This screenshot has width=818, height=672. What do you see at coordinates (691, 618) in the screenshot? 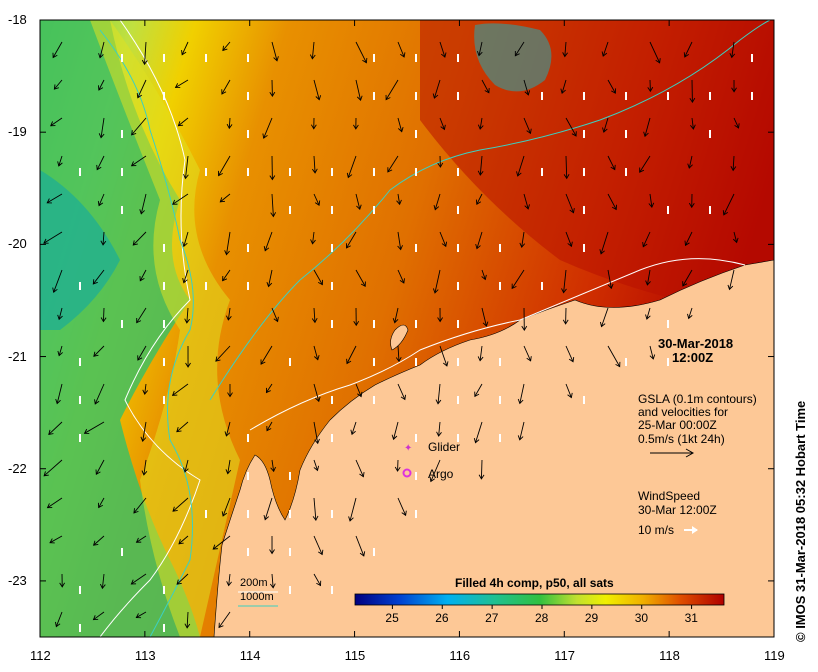
I see `colorbar-tick-label: 31` at bounding box center [691, 618].